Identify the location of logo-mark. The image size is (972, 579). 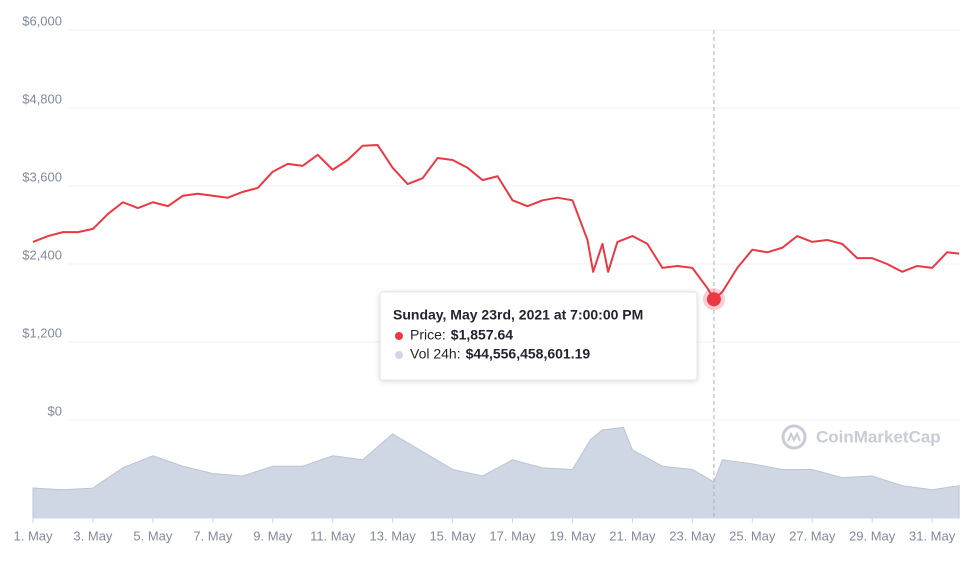
(794, 437).